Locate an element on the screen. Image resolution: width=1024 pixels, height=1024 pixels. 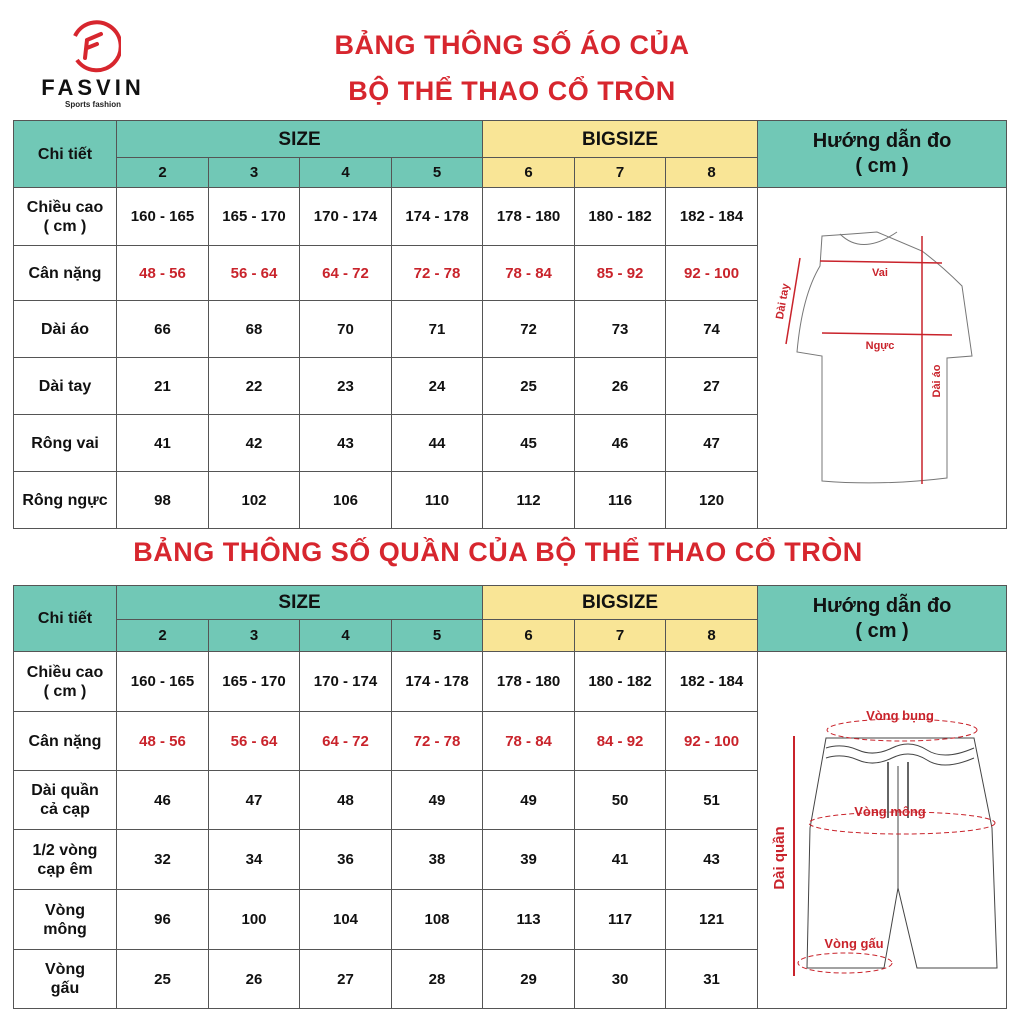
table-cell: 120 is located at coordinates (712, 500).